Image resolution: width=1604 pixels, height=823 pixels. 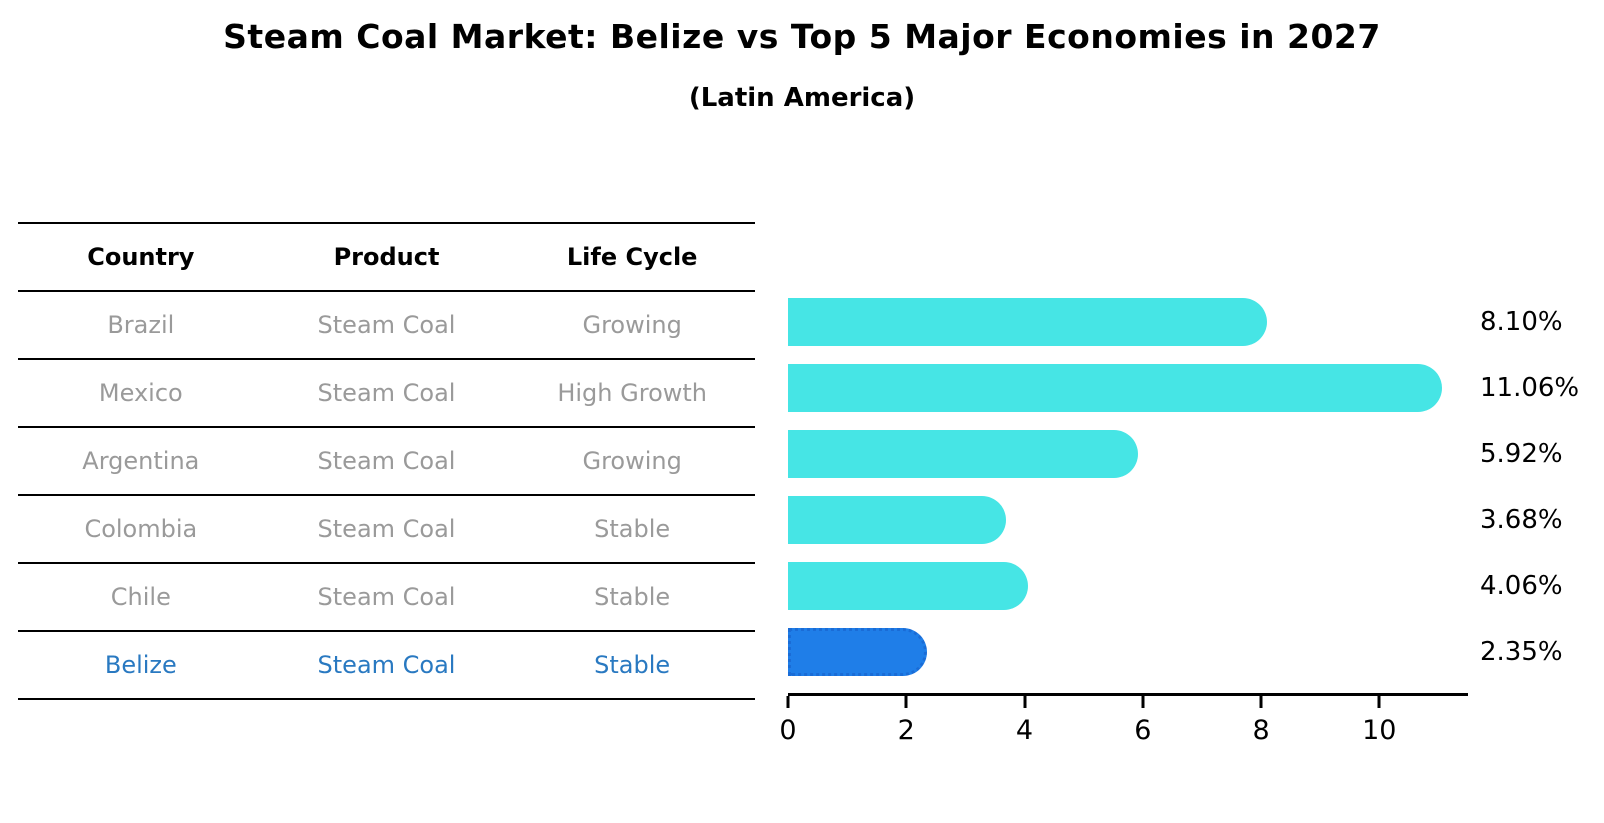 I want to click on x-tick-label-10: 10, so click(x=1379, y=730).